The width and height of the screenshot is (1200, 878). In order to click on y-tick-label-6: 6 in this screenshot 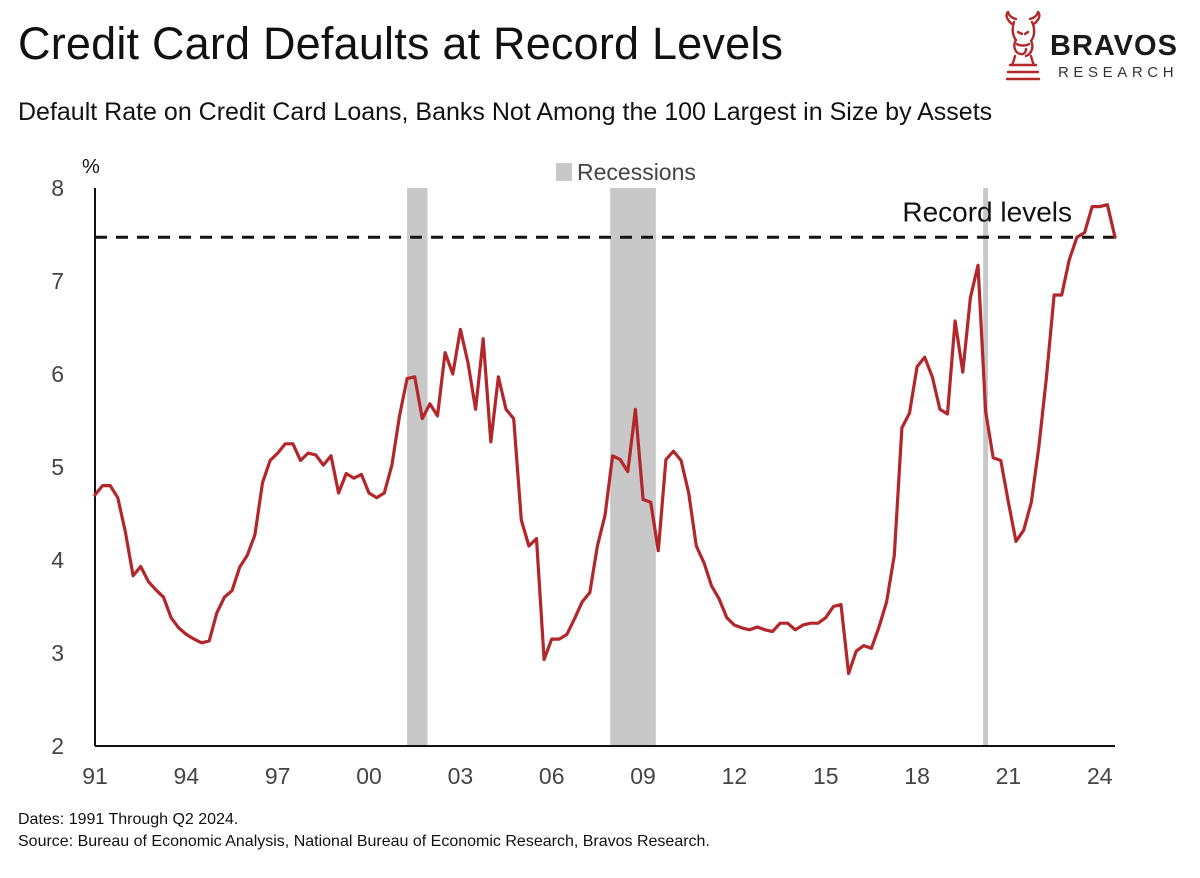, I will do `click(57, 374)`.